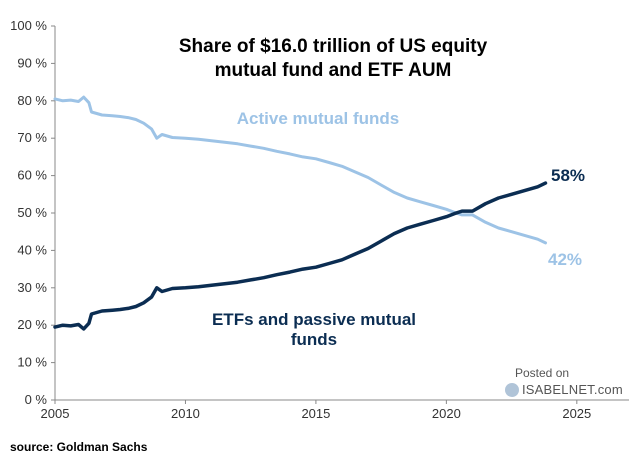  I want to click on y-tick-label: 20 %, so click(32, 324).